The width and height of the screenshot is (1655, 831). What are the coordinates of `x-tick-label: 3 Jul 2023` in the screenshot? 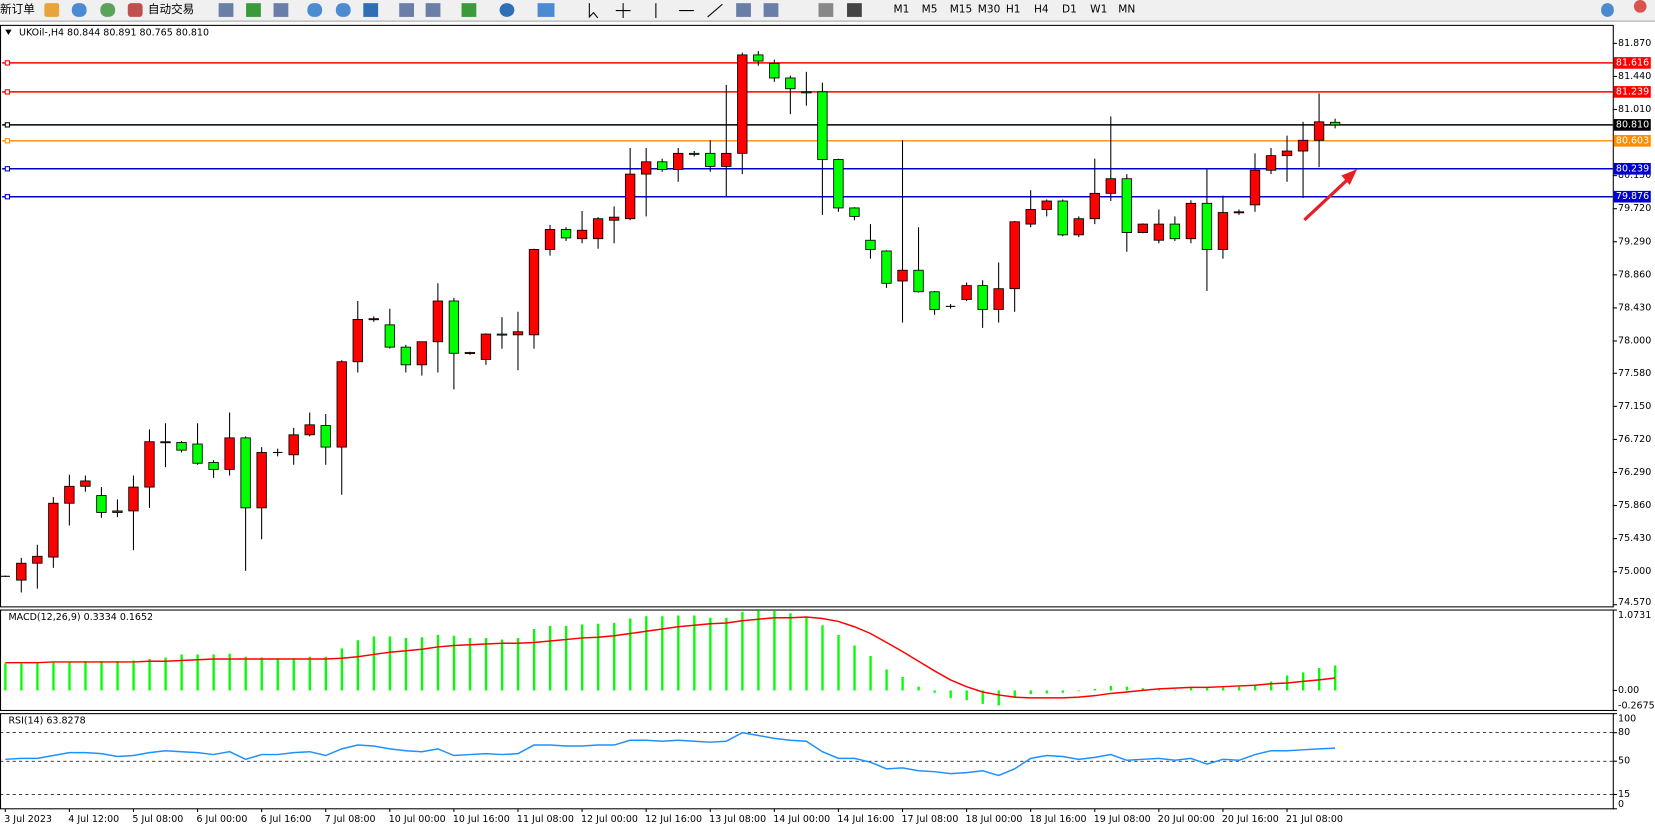 It's located at (28, 819).